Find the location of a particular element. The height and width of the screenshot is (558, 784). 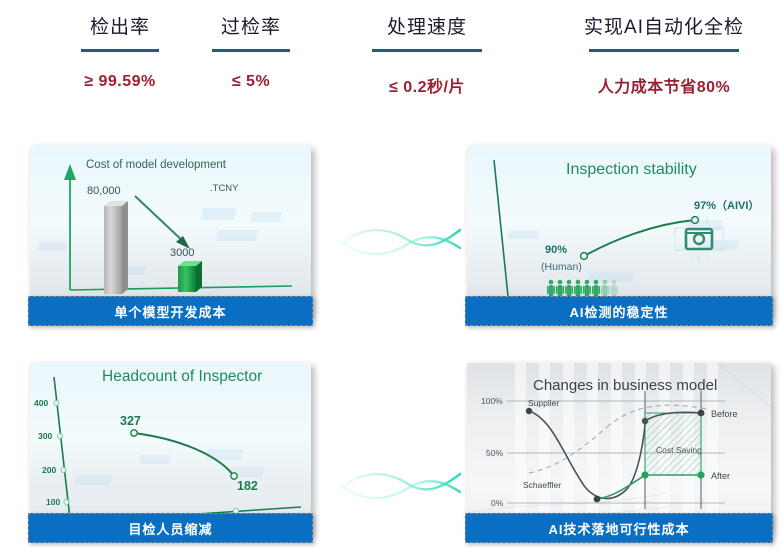

ai-chip-icon is located at coordinates (699, 238).